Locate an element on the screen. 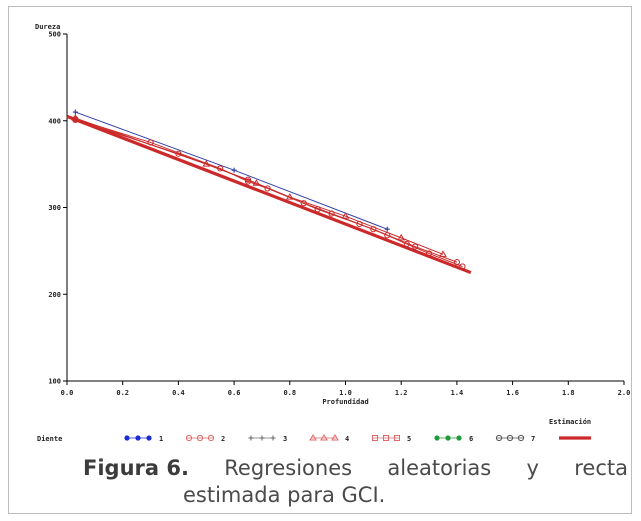  legend-label: 5 is located at coordinates (409, 439).